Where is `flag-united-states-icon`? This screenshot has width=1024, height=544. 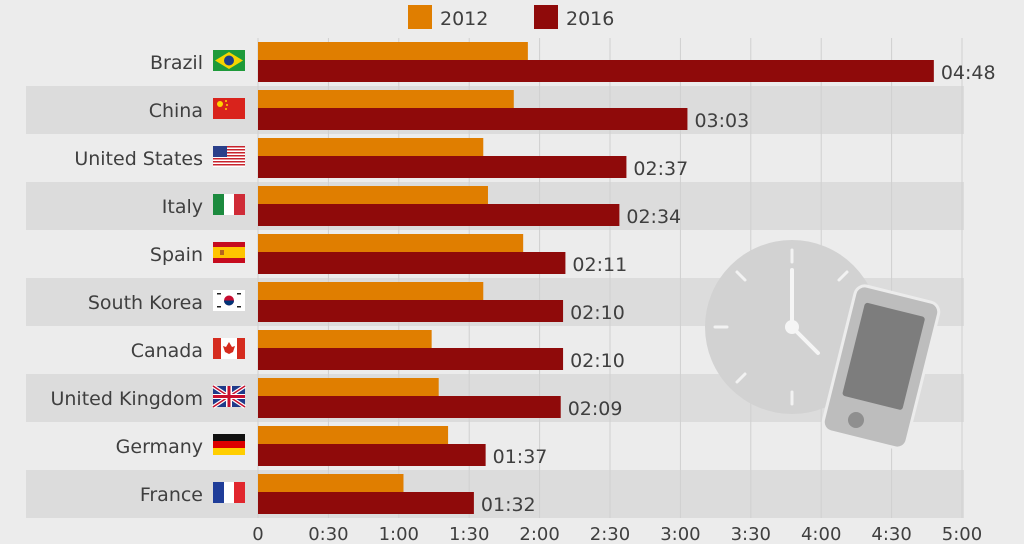 flag-united-states-icon is located at coordinates (229, 156).